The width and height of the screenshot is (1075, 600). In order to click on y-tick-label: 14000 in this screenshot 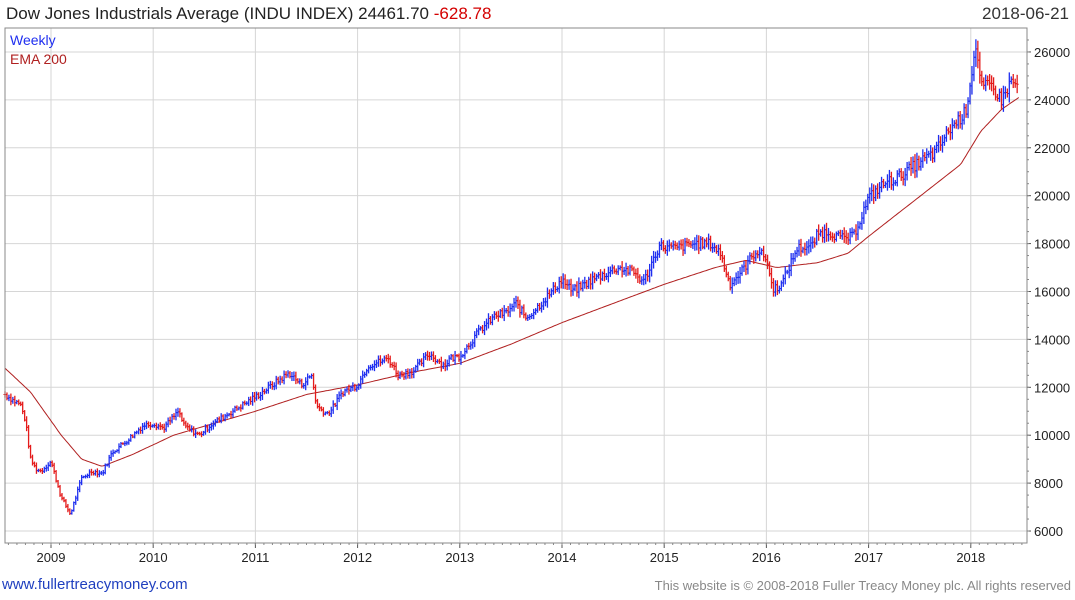, I will do `click(1052, 339)`.